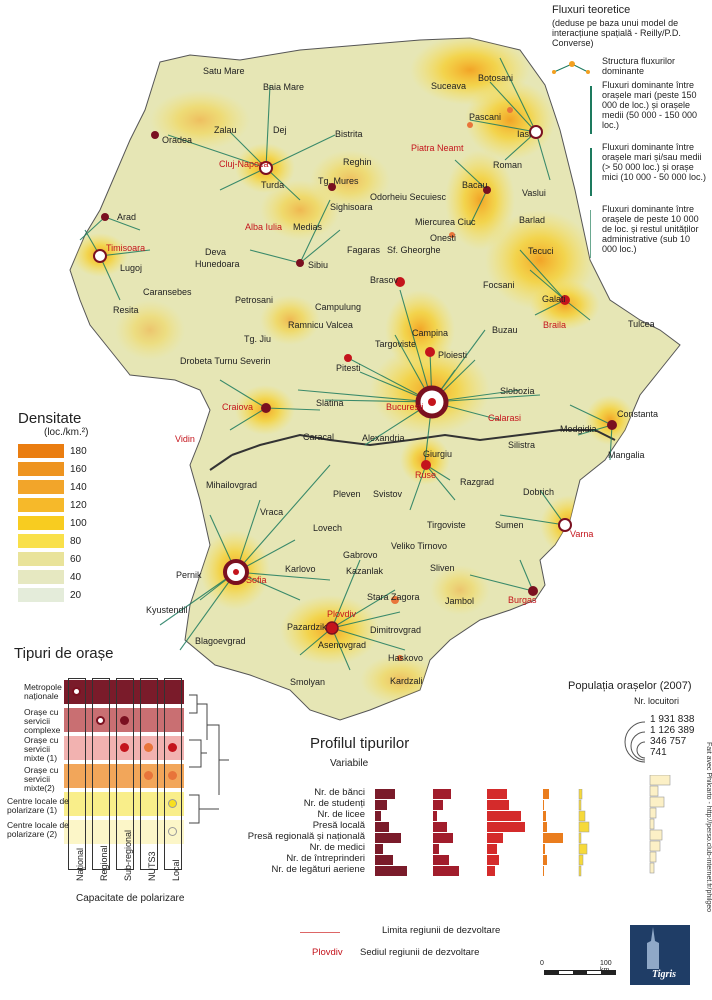 Image resolution: width=712 pixels, height=1000 pixels. I want to click on seat-example: Plovdiv, so click(327, 952).